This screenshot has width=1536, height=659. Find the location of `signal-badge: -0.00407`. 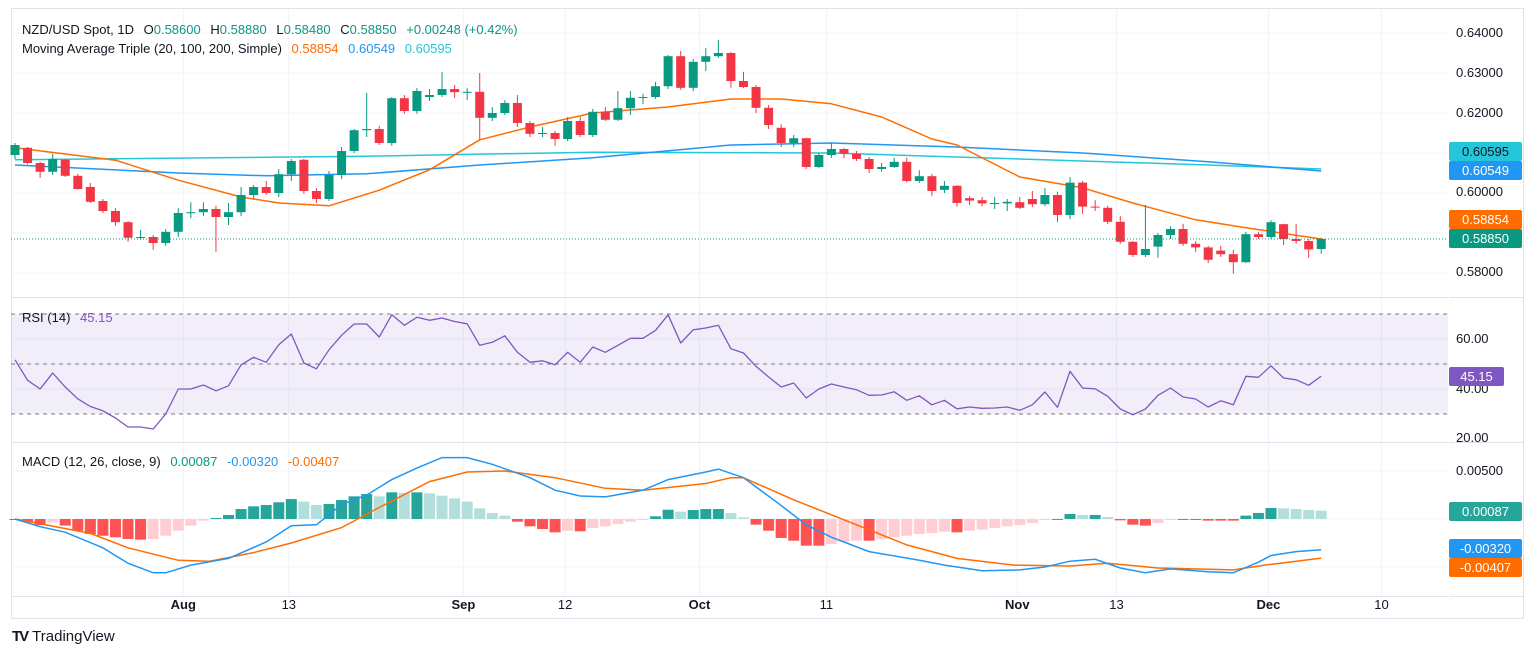

signal-badge: -0.00407 is located at coordinates (1485, 567).